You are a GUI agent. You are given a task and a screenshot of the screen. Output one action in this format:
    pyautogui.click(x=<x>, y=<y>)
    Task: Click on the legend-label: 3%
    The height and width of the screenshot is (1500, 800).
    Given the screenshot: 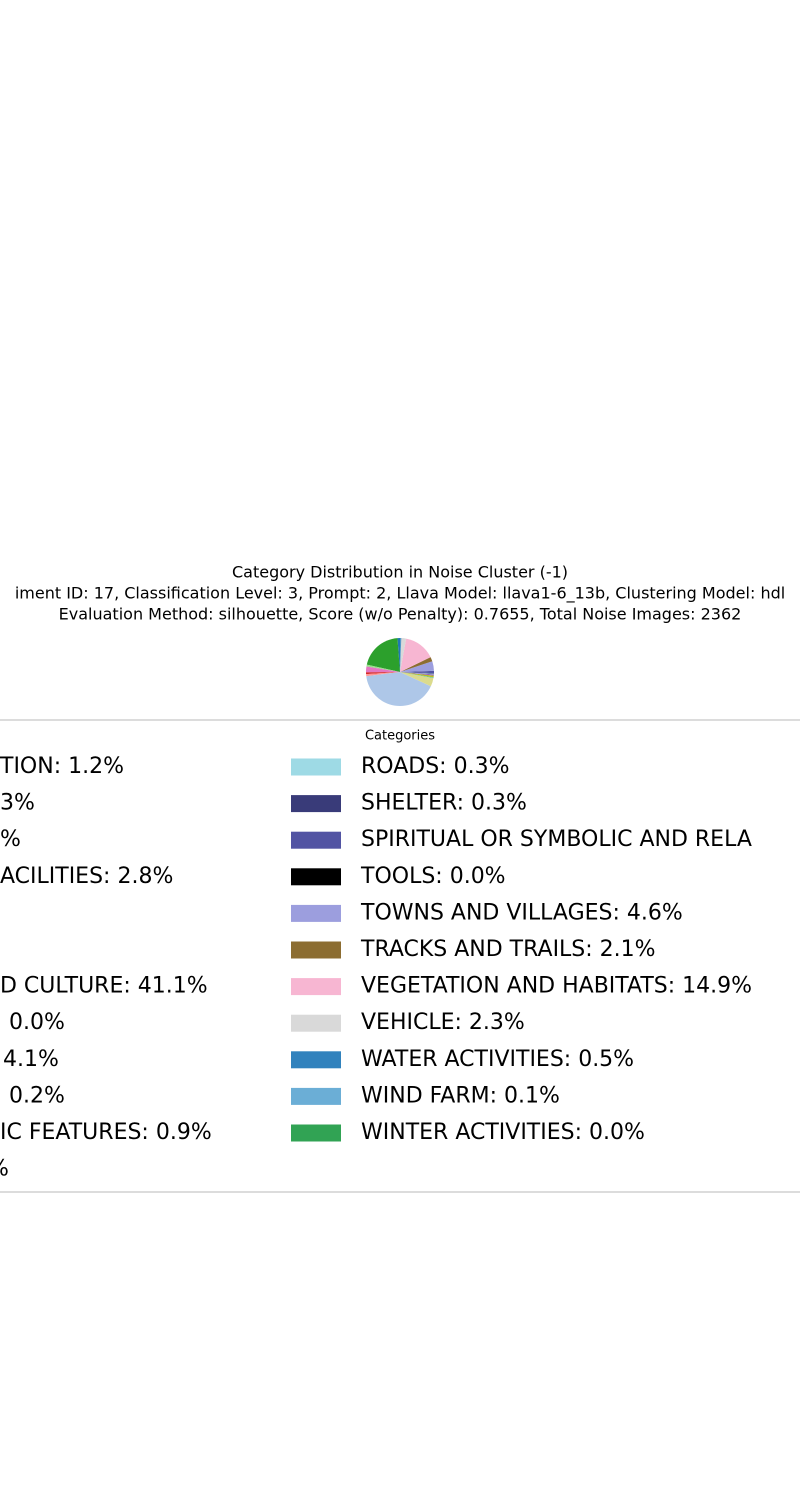 What is the action you would take?
    pyautogui.click(x=17, y=803)
    